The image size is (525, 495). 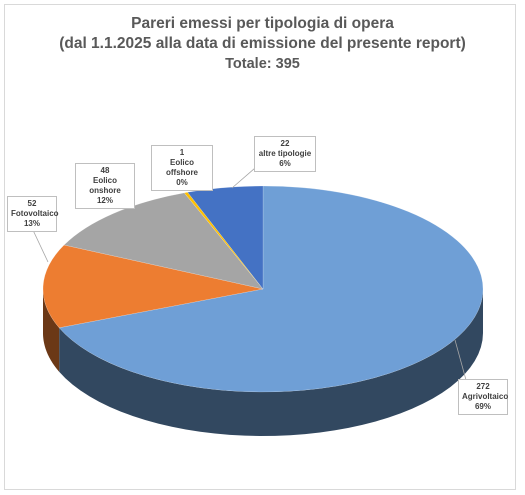 What do you see at coordinates (262, 64) in the screenshot?
I see `chart-total: Totale: 395` at bounding box center [262, 64].